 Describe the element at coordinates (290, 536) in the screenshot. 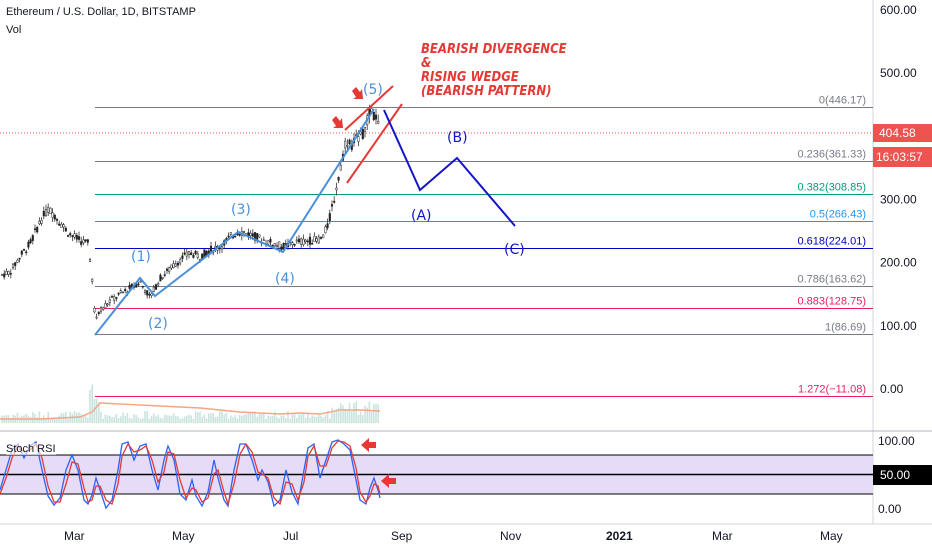

I see `time-label: Jul` at that location.